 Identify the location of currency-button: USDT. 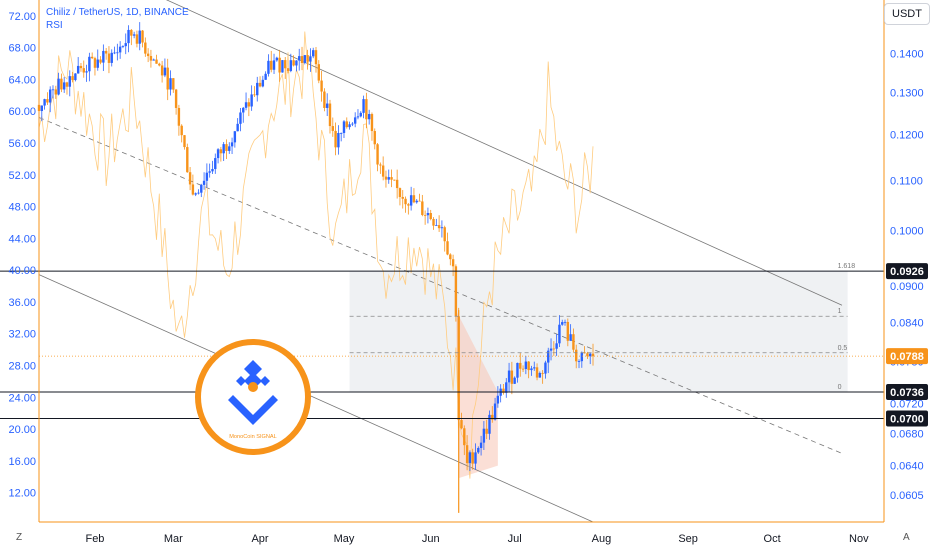
(907, 14).